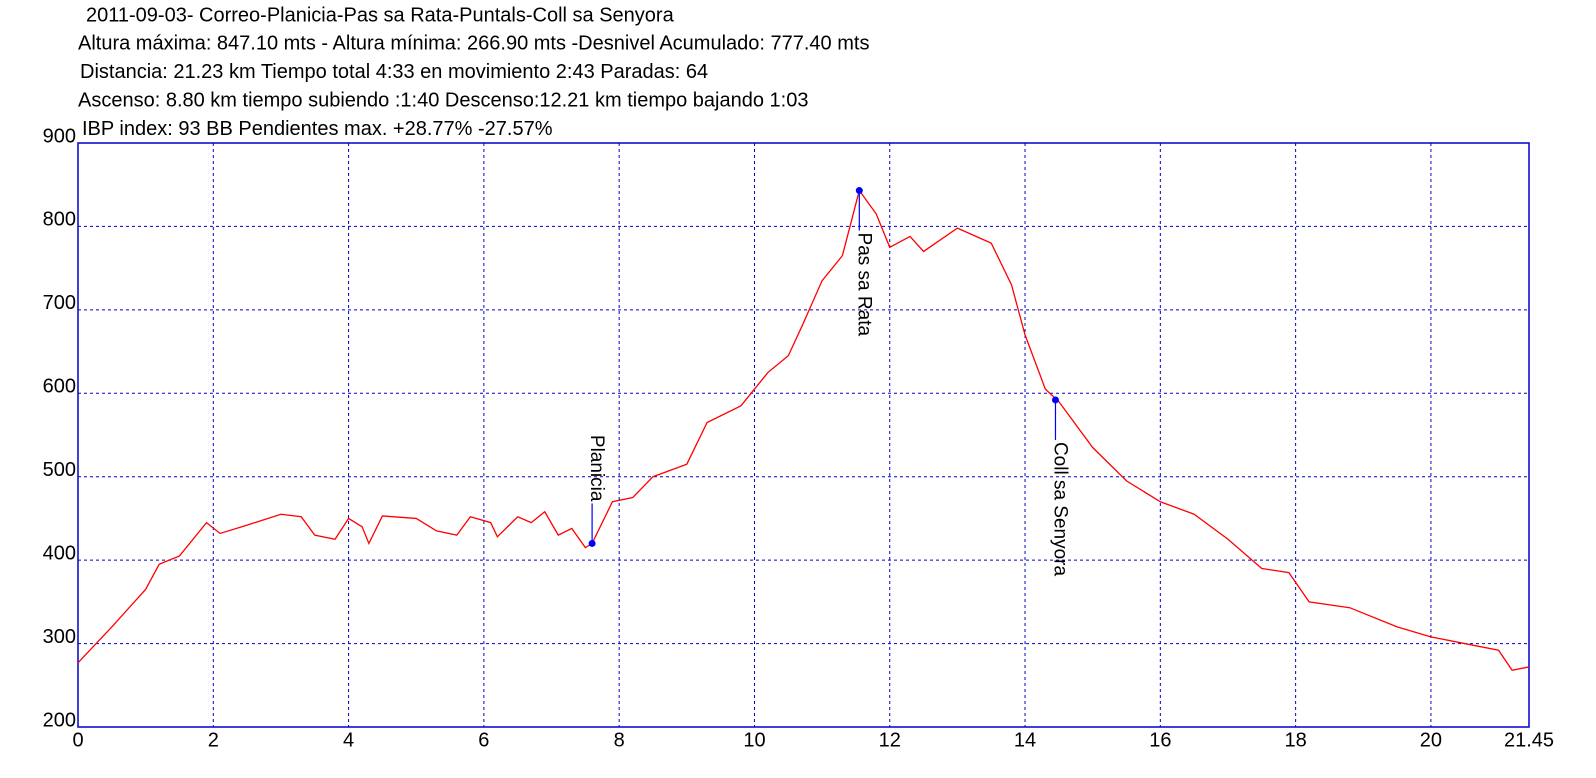  What do you see at coordinates (596, 468) in the screenshot?
I see `annotation-label: Planicia` at bounding box center [596, 468].